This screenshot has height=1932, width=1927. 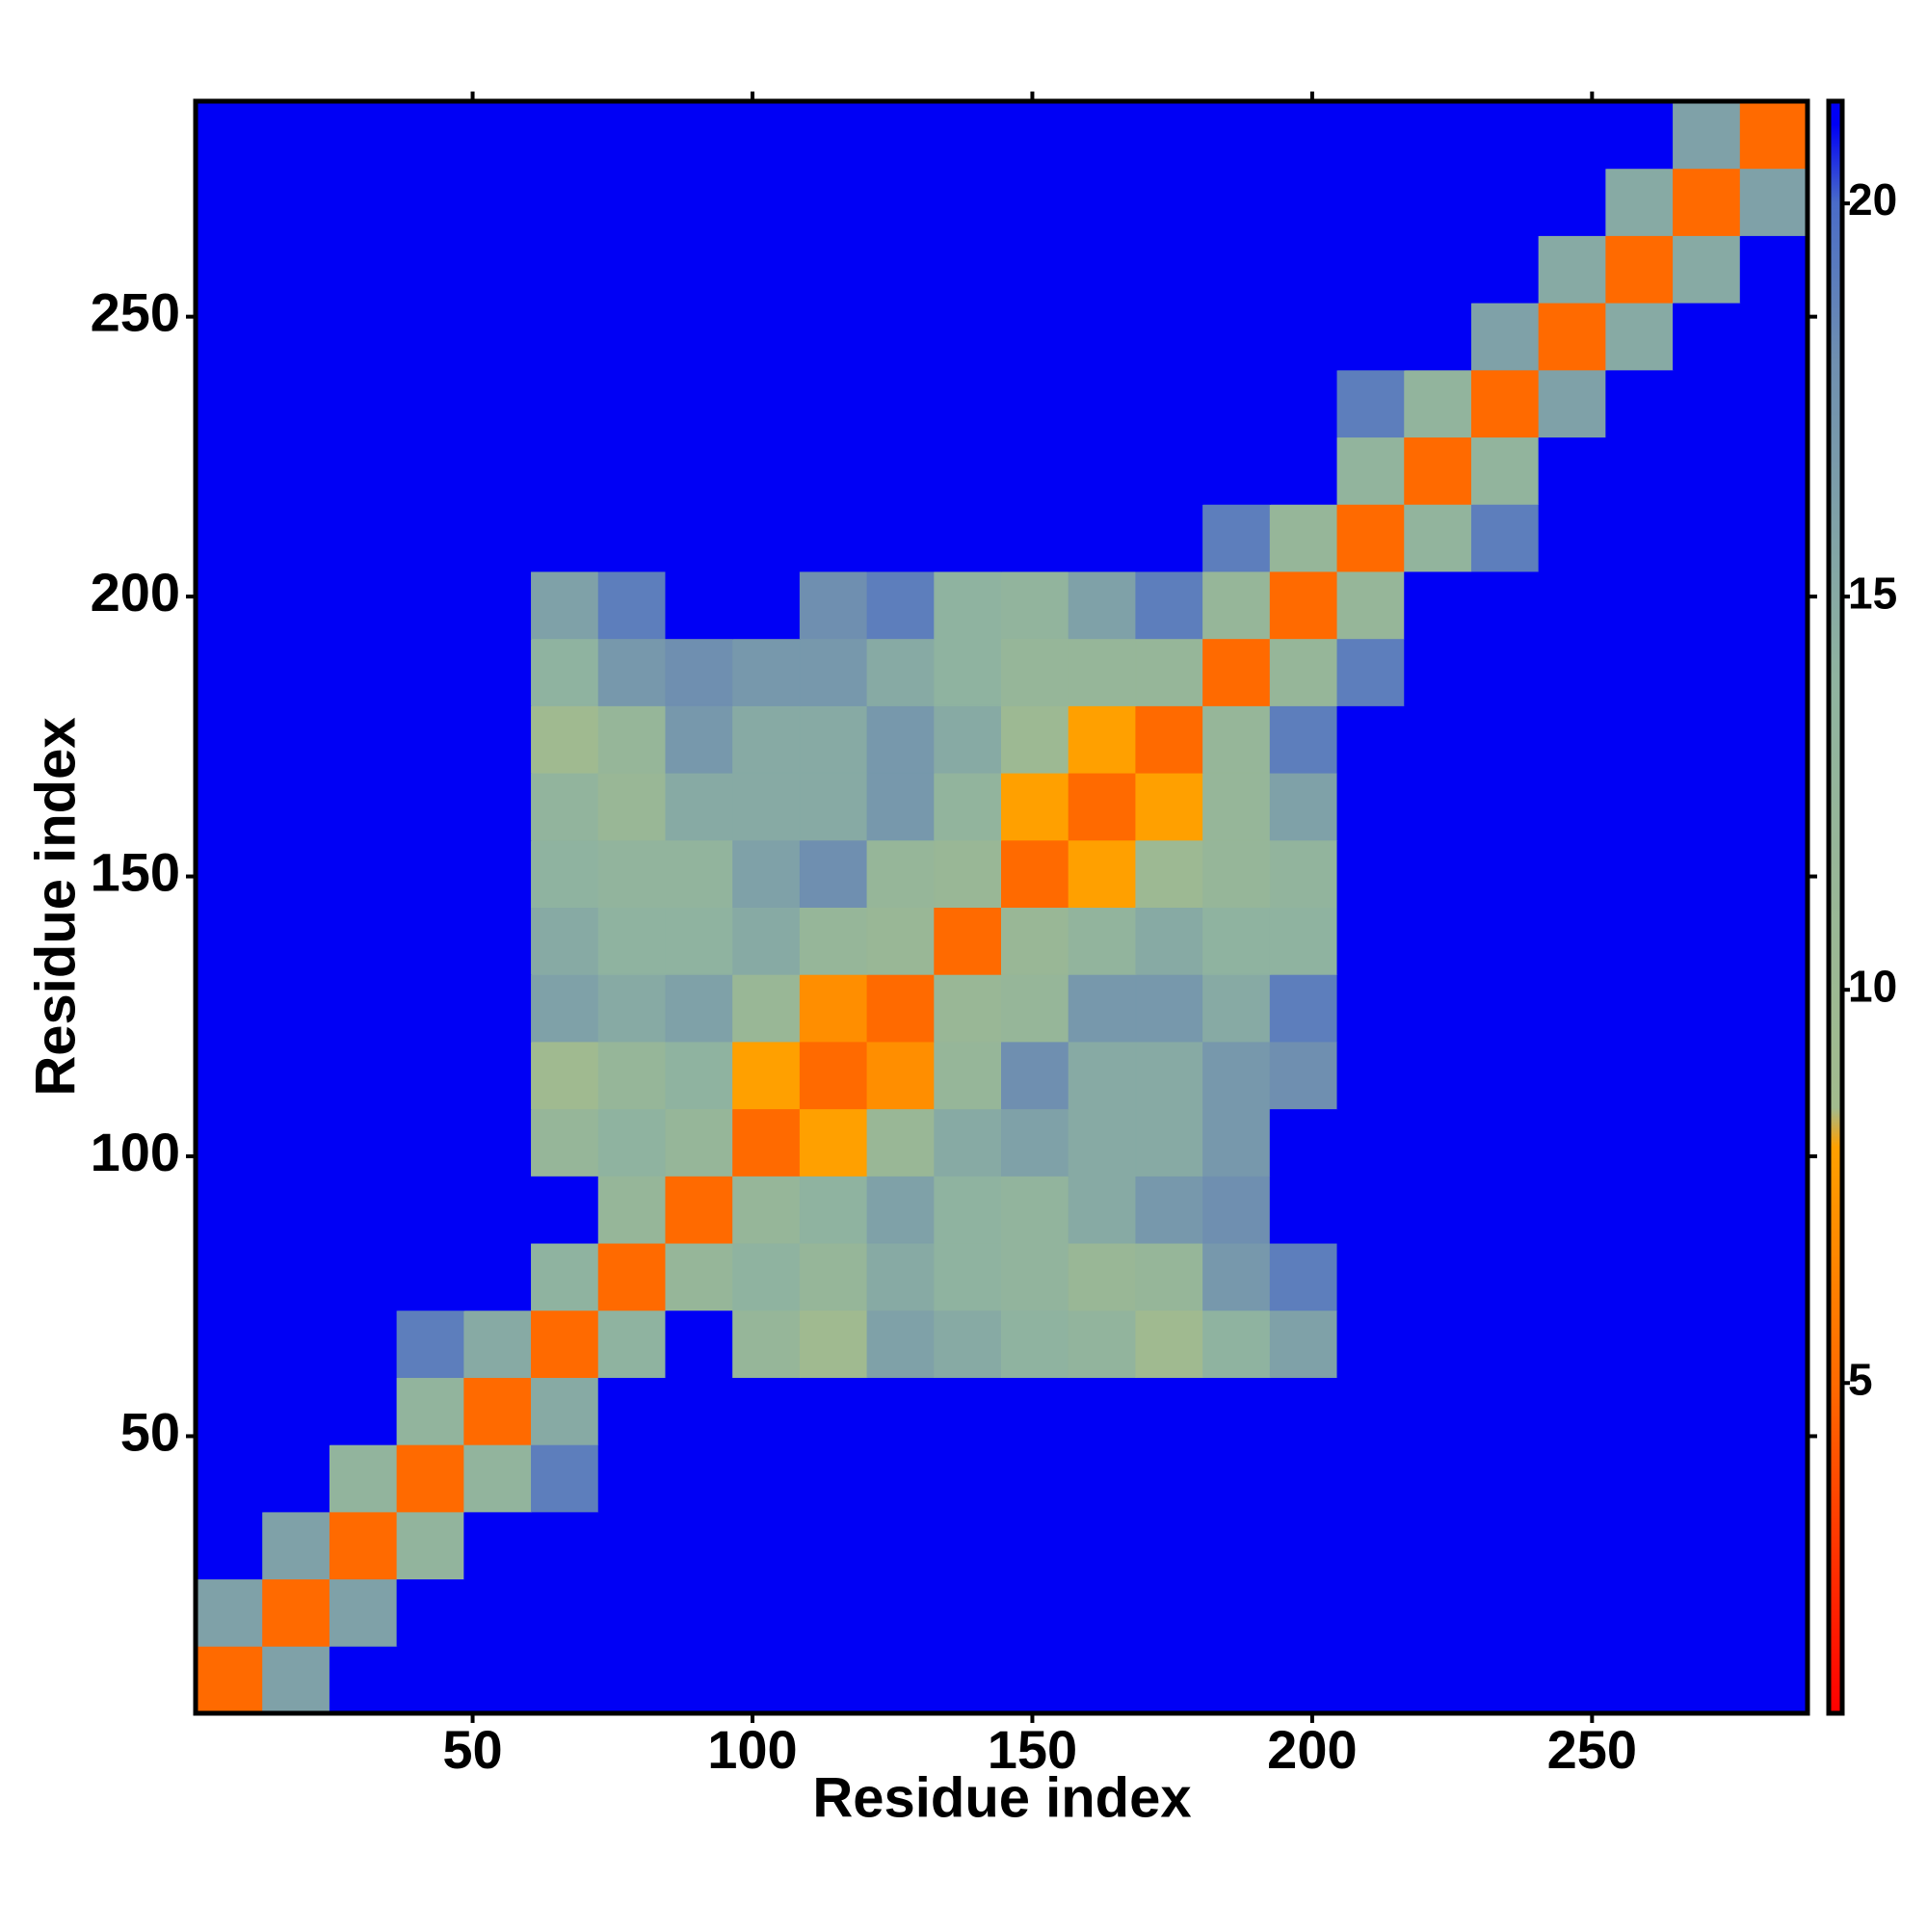 I want to click on colorbar-tick-label: 5, so click(x=1861, y=1379).